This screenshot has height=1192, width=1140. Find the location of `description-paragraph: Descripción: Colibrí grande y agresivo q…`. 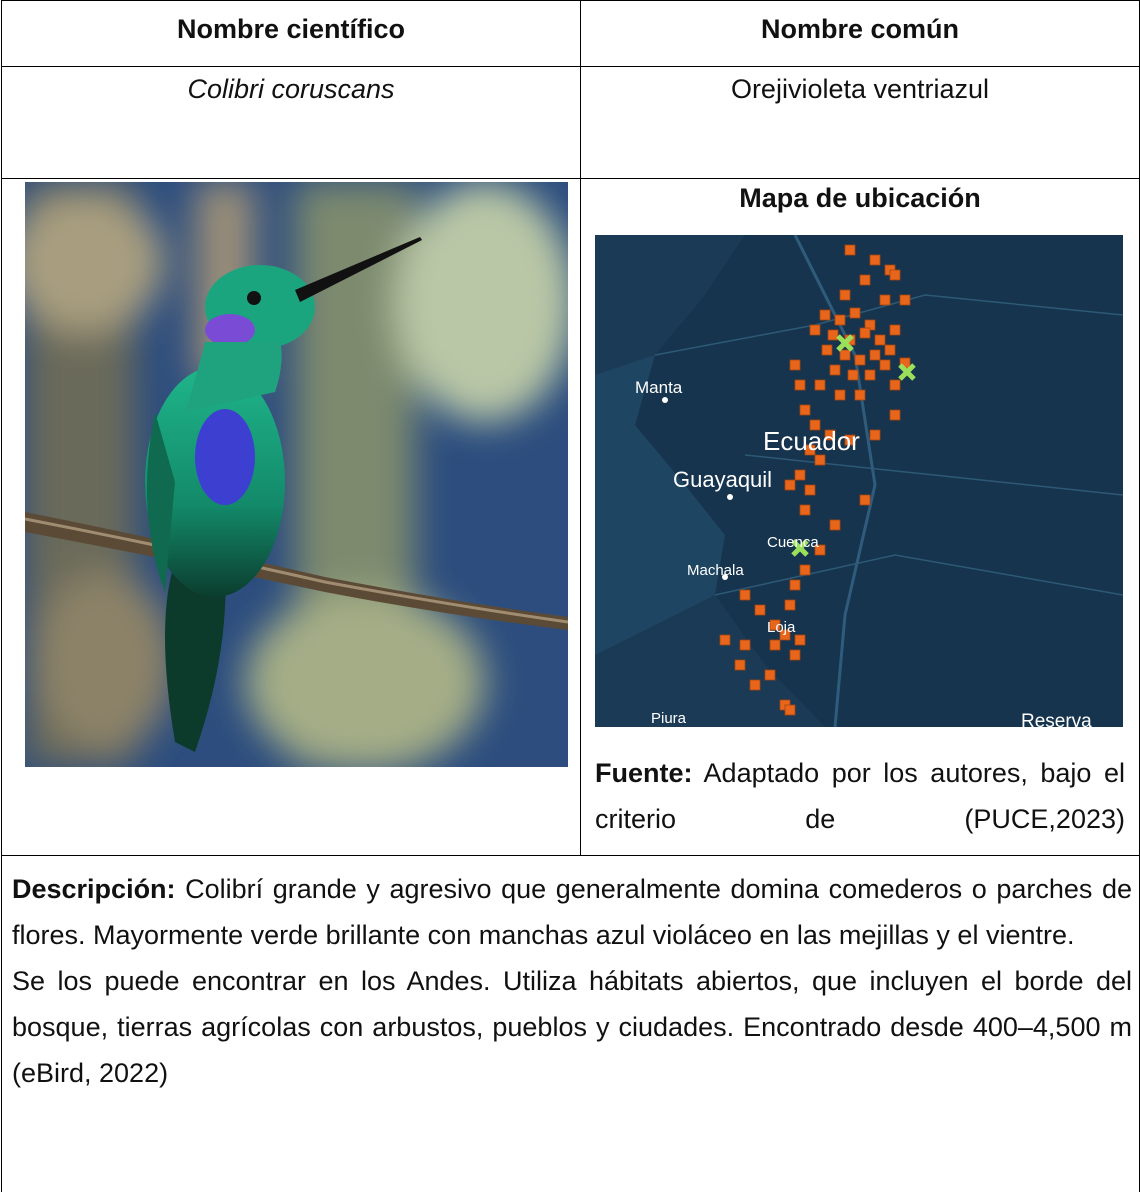

description-paragraph: Descripción: Colibrí grande y agresivo q… is located at coordinates (572, 912).